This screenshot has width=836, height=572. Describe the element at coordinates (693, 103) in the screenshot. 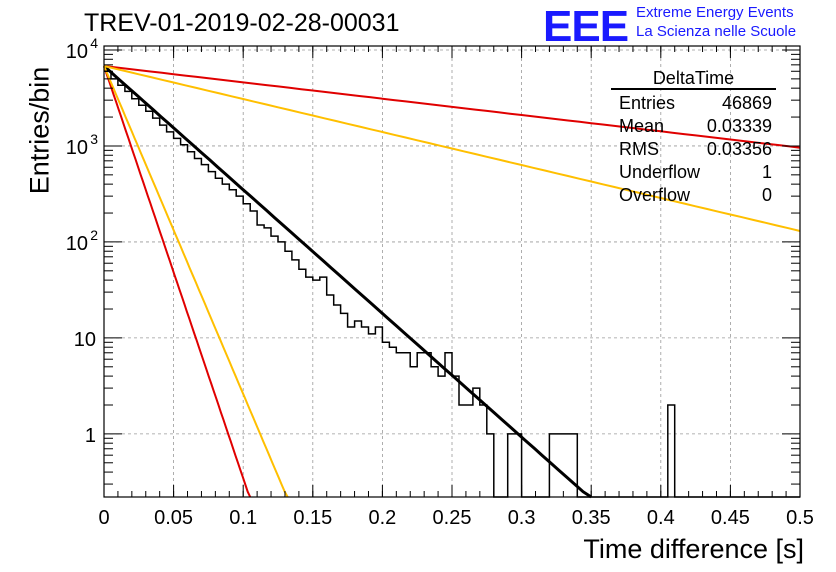

I see `stats-row-entries: Entries 46869` at that location.